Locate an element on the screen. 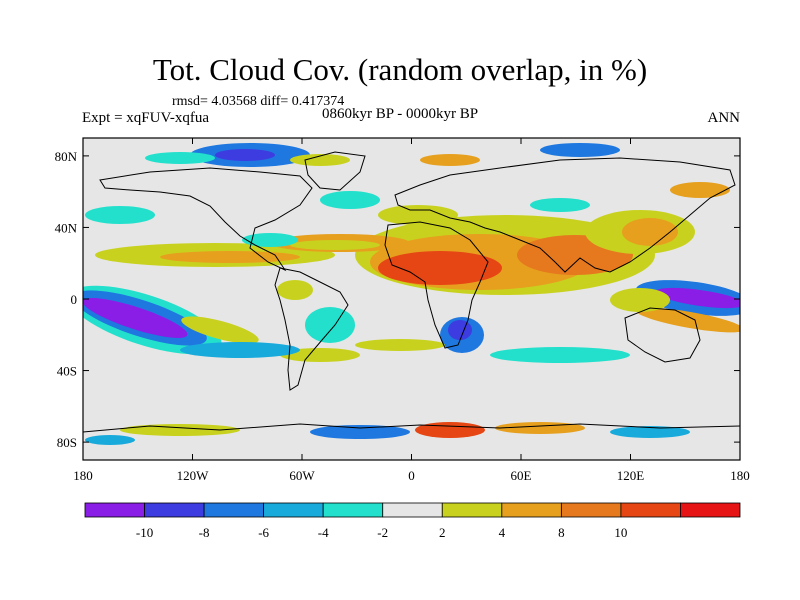 The width and height of the screenshot is (800, 600). south-america-coast is located at coordinates (311, 329).